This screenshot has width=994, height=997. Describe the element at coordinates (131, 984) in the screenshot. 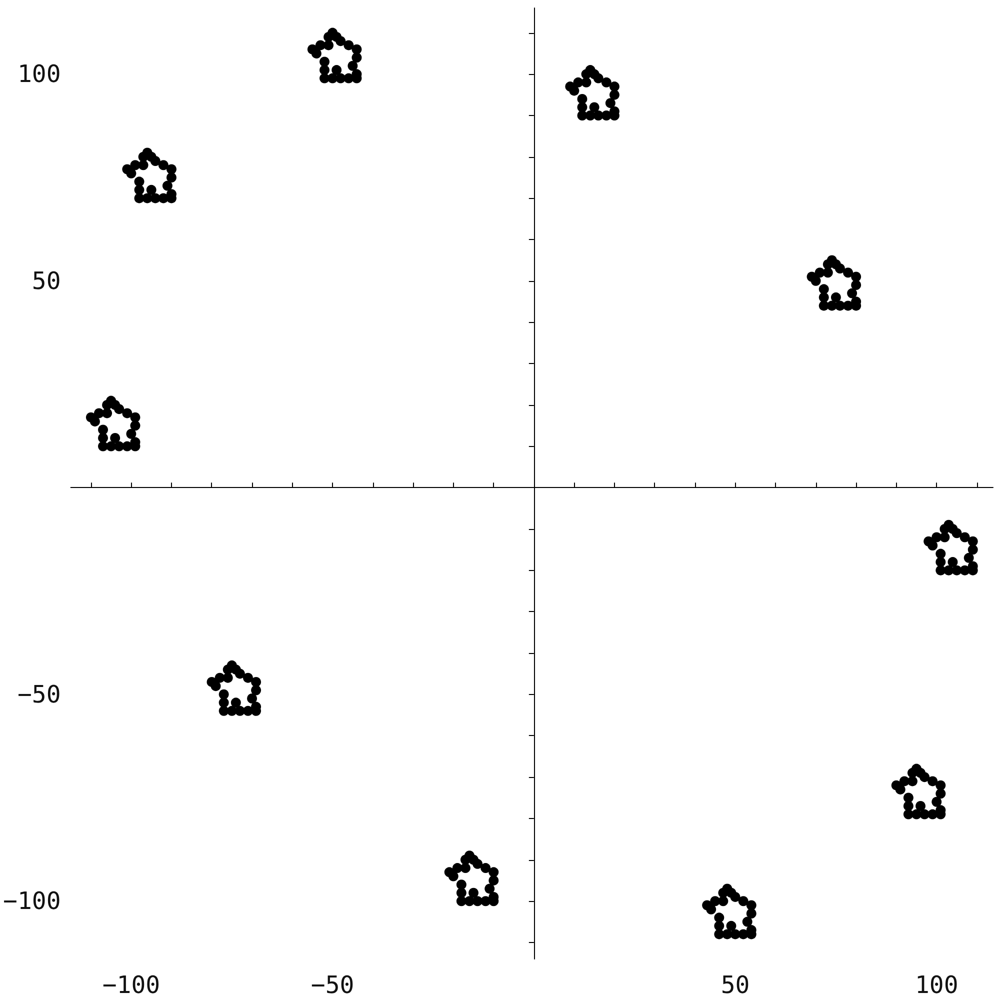

I see `x-tick-label: −100` at that location.